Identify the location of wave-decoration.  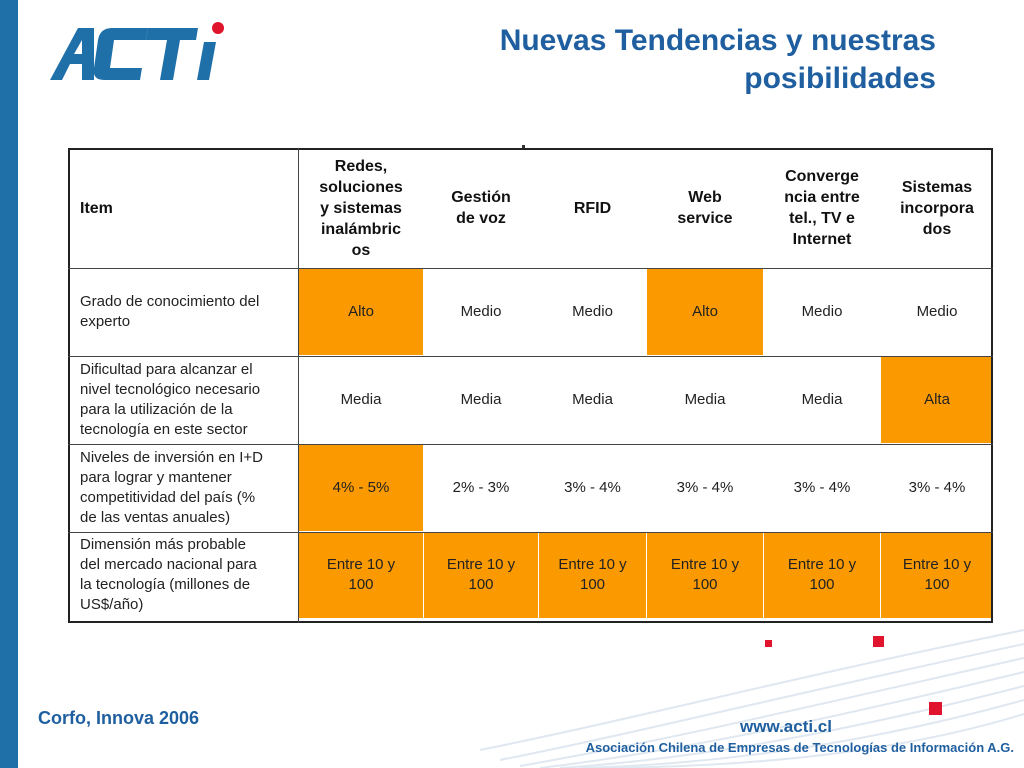
(752, 698).